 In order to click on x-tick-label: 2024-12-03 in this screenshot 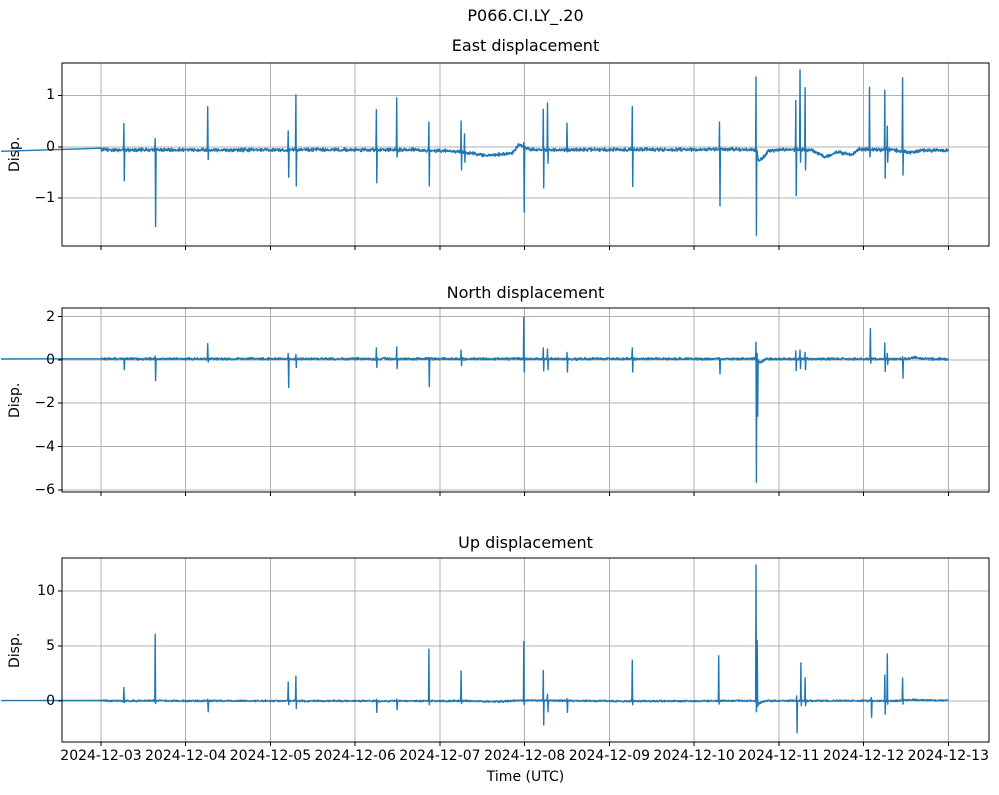, I will do `click(101, 756)`.